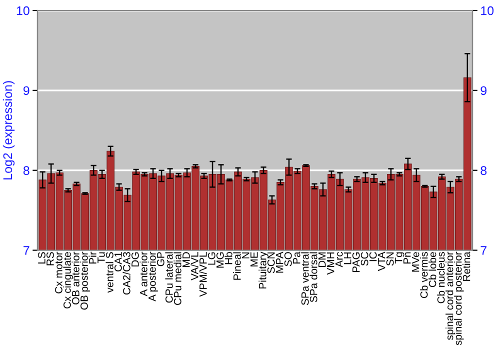  What do you see at coordinates (339, 260) in the screenshot?
I see `x-tick-label: Arc` at bounding box center [339, 260].